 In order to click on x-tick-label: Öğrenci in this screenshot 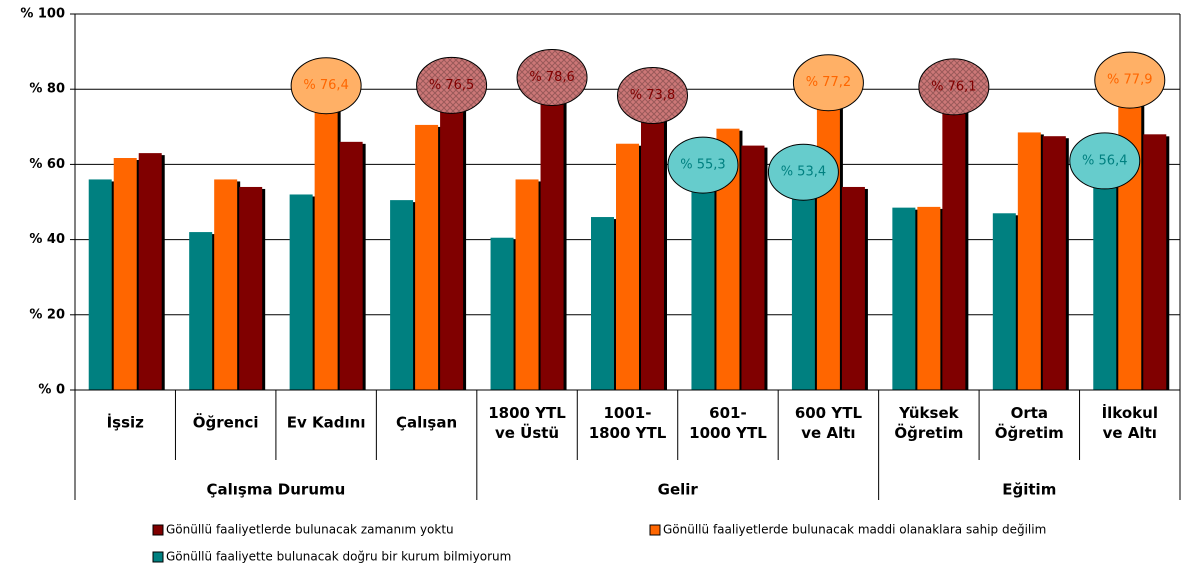, I will do `click(226, 422)`.